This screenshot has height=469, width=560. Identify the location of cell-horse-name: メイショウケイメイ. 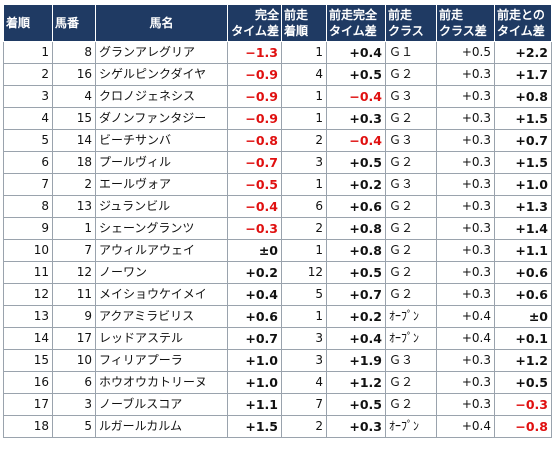
(161, 294).